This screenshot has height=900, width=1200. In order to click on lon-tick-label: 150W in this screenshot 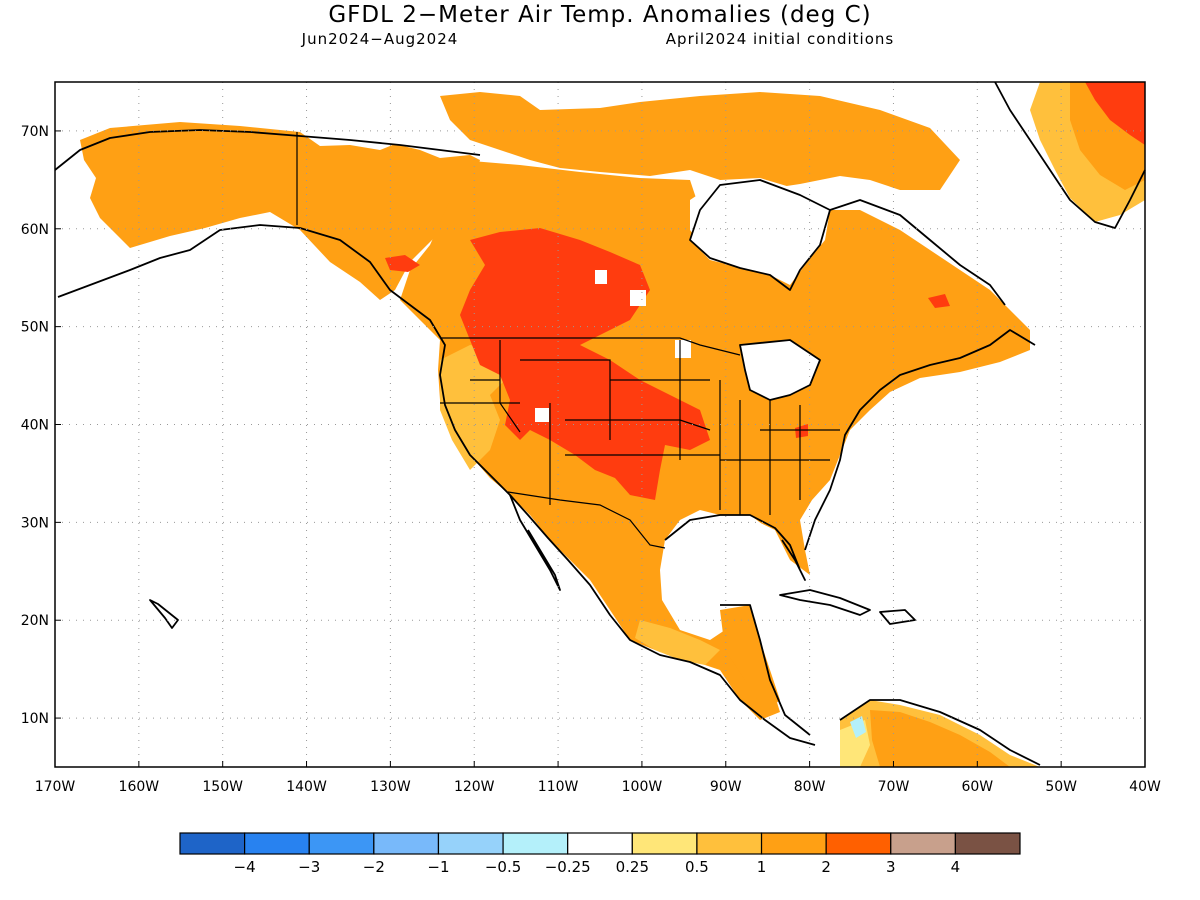, I will do `click(222, 787)`.